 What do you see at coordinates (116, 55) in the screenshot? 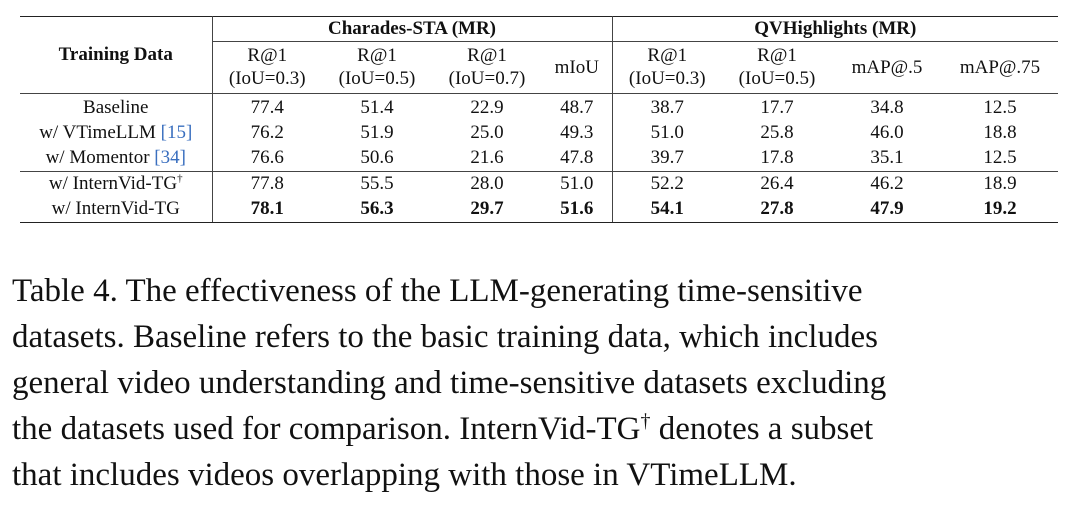
I see `row-header: Training Data` at bounding box center [116, 55].